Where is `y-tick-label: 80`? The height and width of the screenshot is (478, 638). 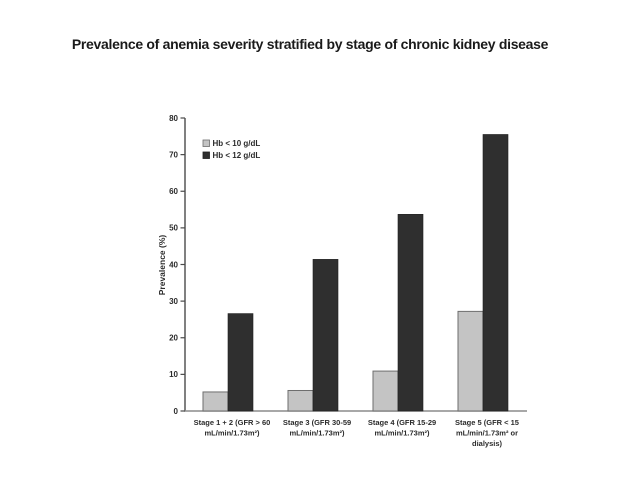 y-tick-label: 80 is located at coordinates (173, 118).